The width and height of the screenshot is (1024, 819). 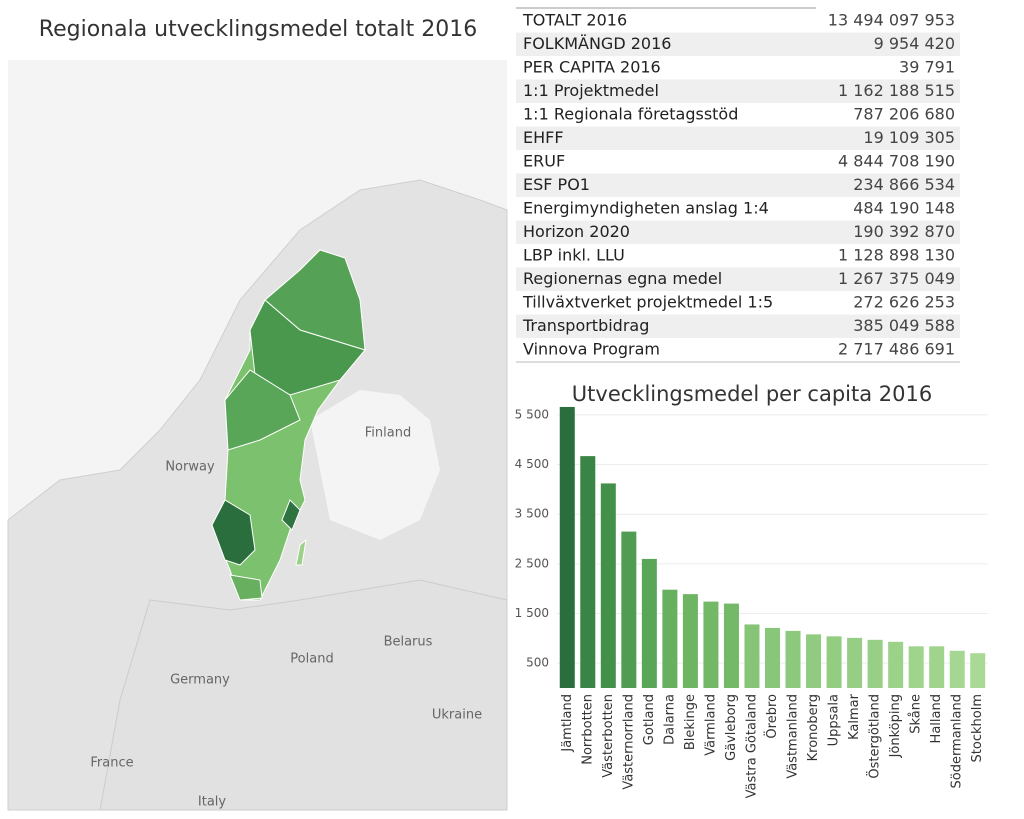 I want to click on y-tick-label: 500, so click(x=537, y=663).